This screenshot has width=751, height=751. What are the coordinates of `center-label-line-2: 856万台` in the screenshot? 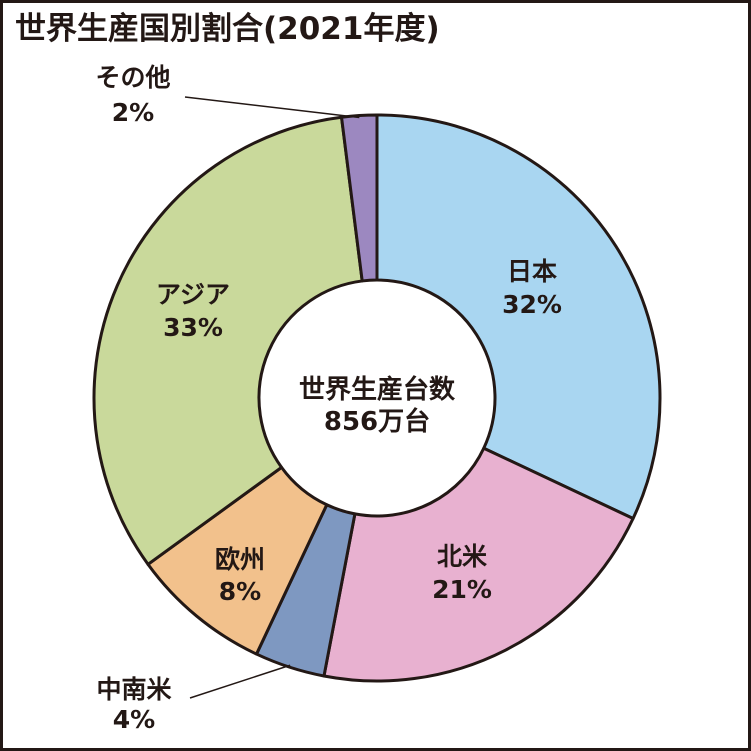 It's located at (377, 421).